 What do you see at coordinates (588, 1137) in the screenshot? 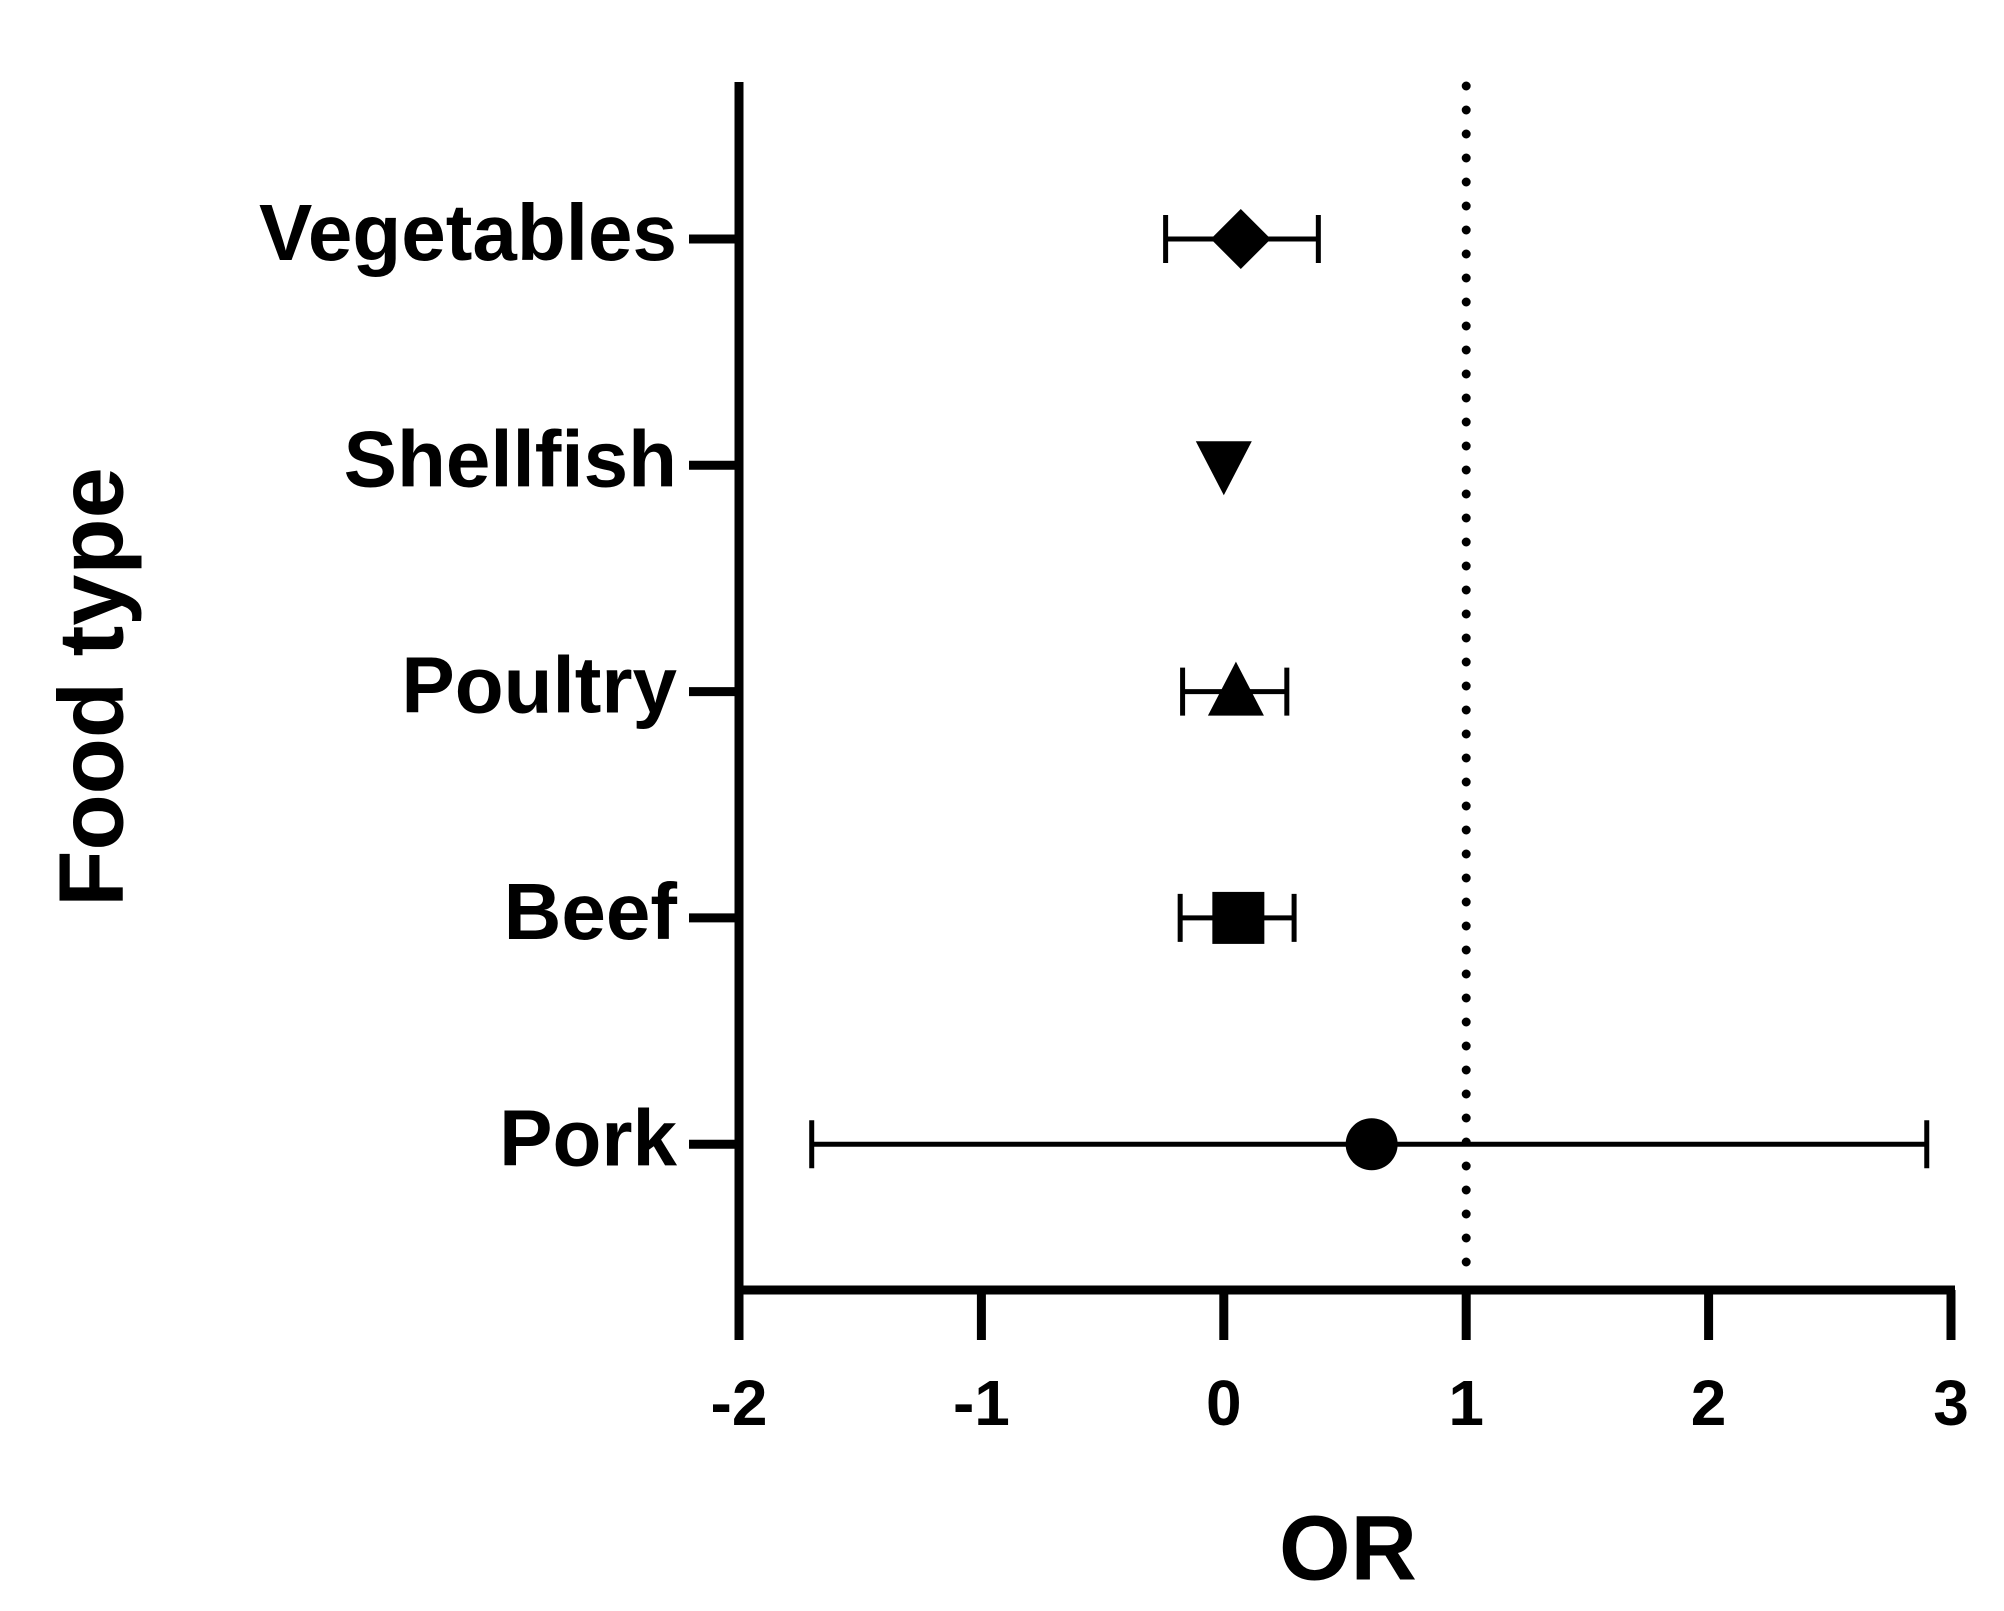
I see `y-tick-label: Pork` at bounding box center [588, 1137].